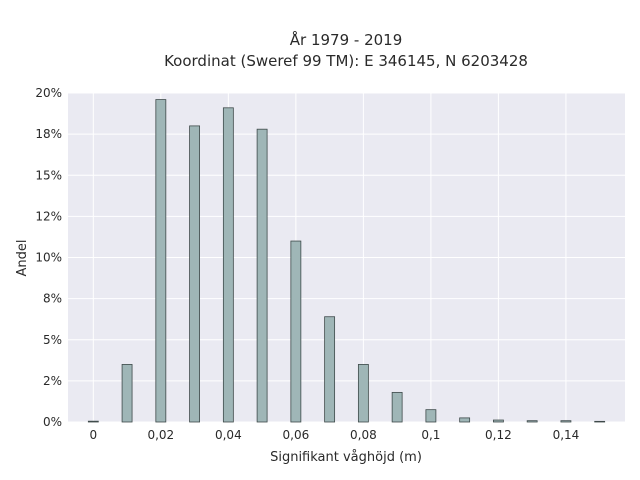 The height and width of the screenshot is (480, 640). I want to click on x-axis-ticks: 0 0,02 0,04 0,06 0,08 0,1 0,12 0,14, so click(334, 435).